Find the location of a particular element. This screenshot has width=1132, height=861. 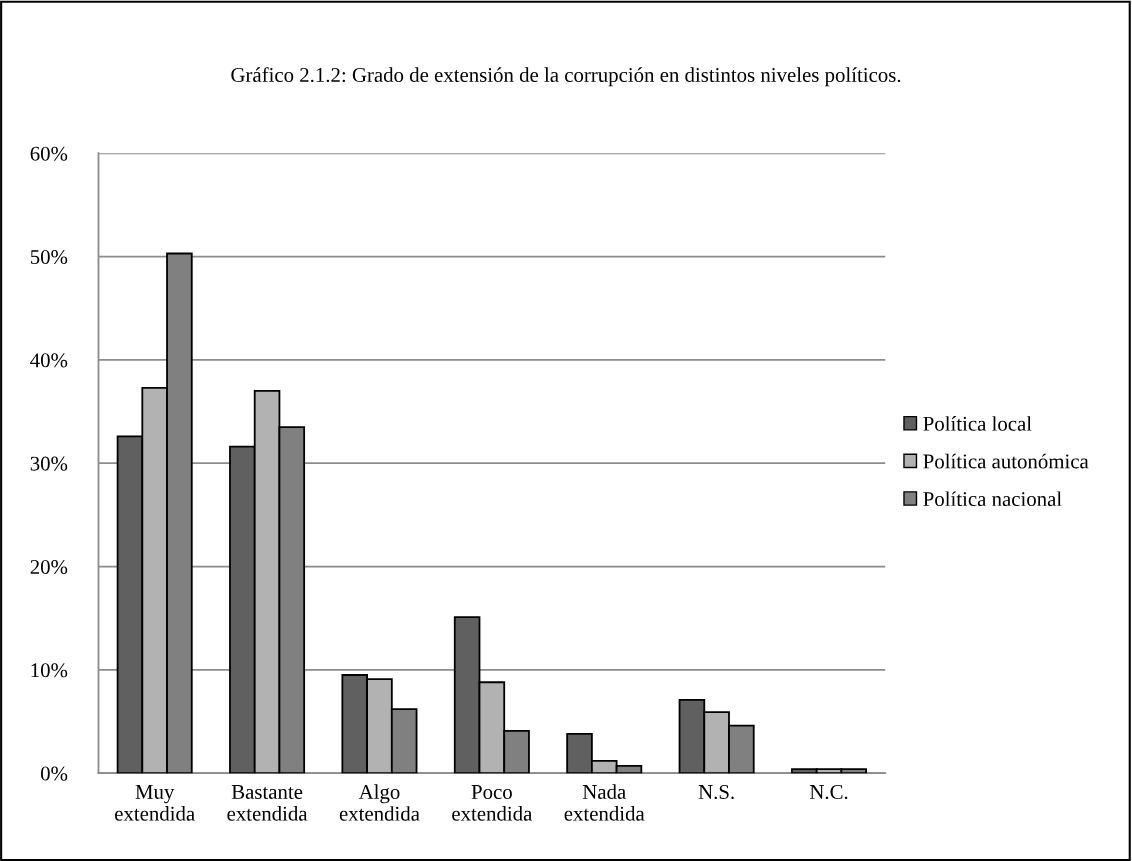

legend-label: Política local is located at coordinates (977, 423).